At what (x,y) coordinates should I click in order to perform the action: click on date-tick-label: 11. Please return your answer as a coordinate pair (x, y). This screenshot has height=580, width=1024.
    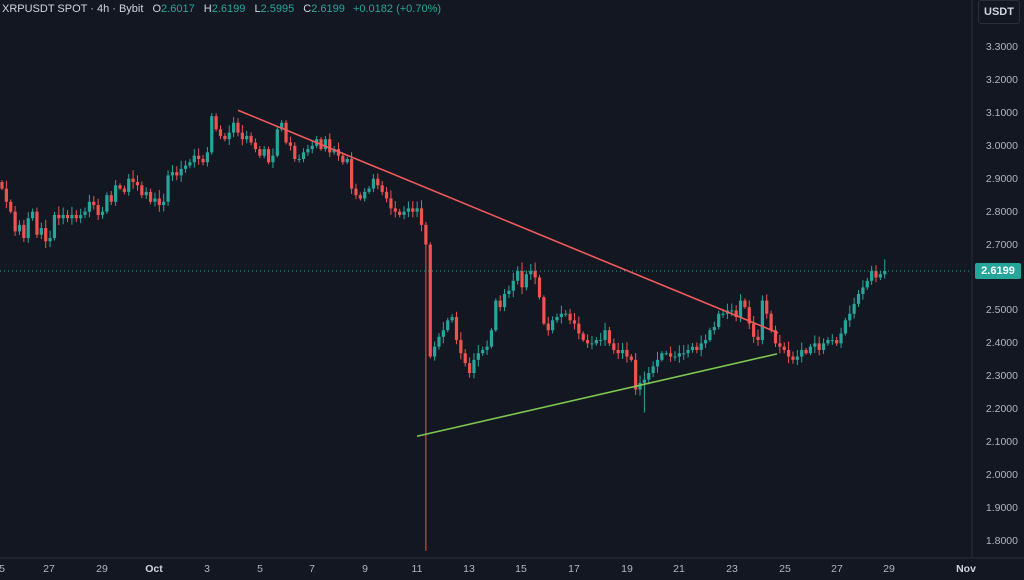
    Looking at the image, I should click on (417, 569).